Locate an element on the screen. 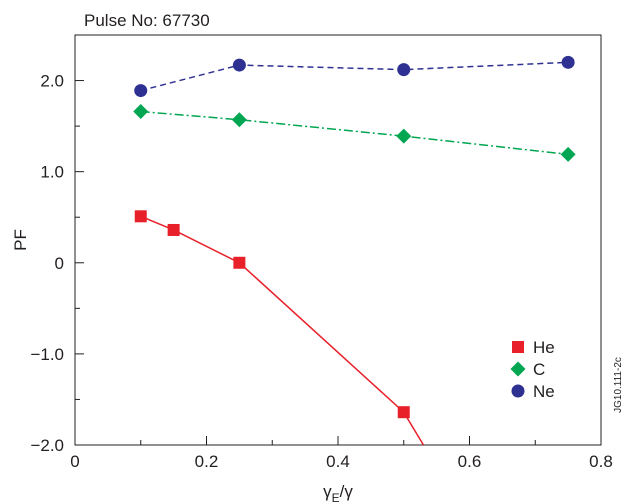  series-c is located at coordinates (354, 133).